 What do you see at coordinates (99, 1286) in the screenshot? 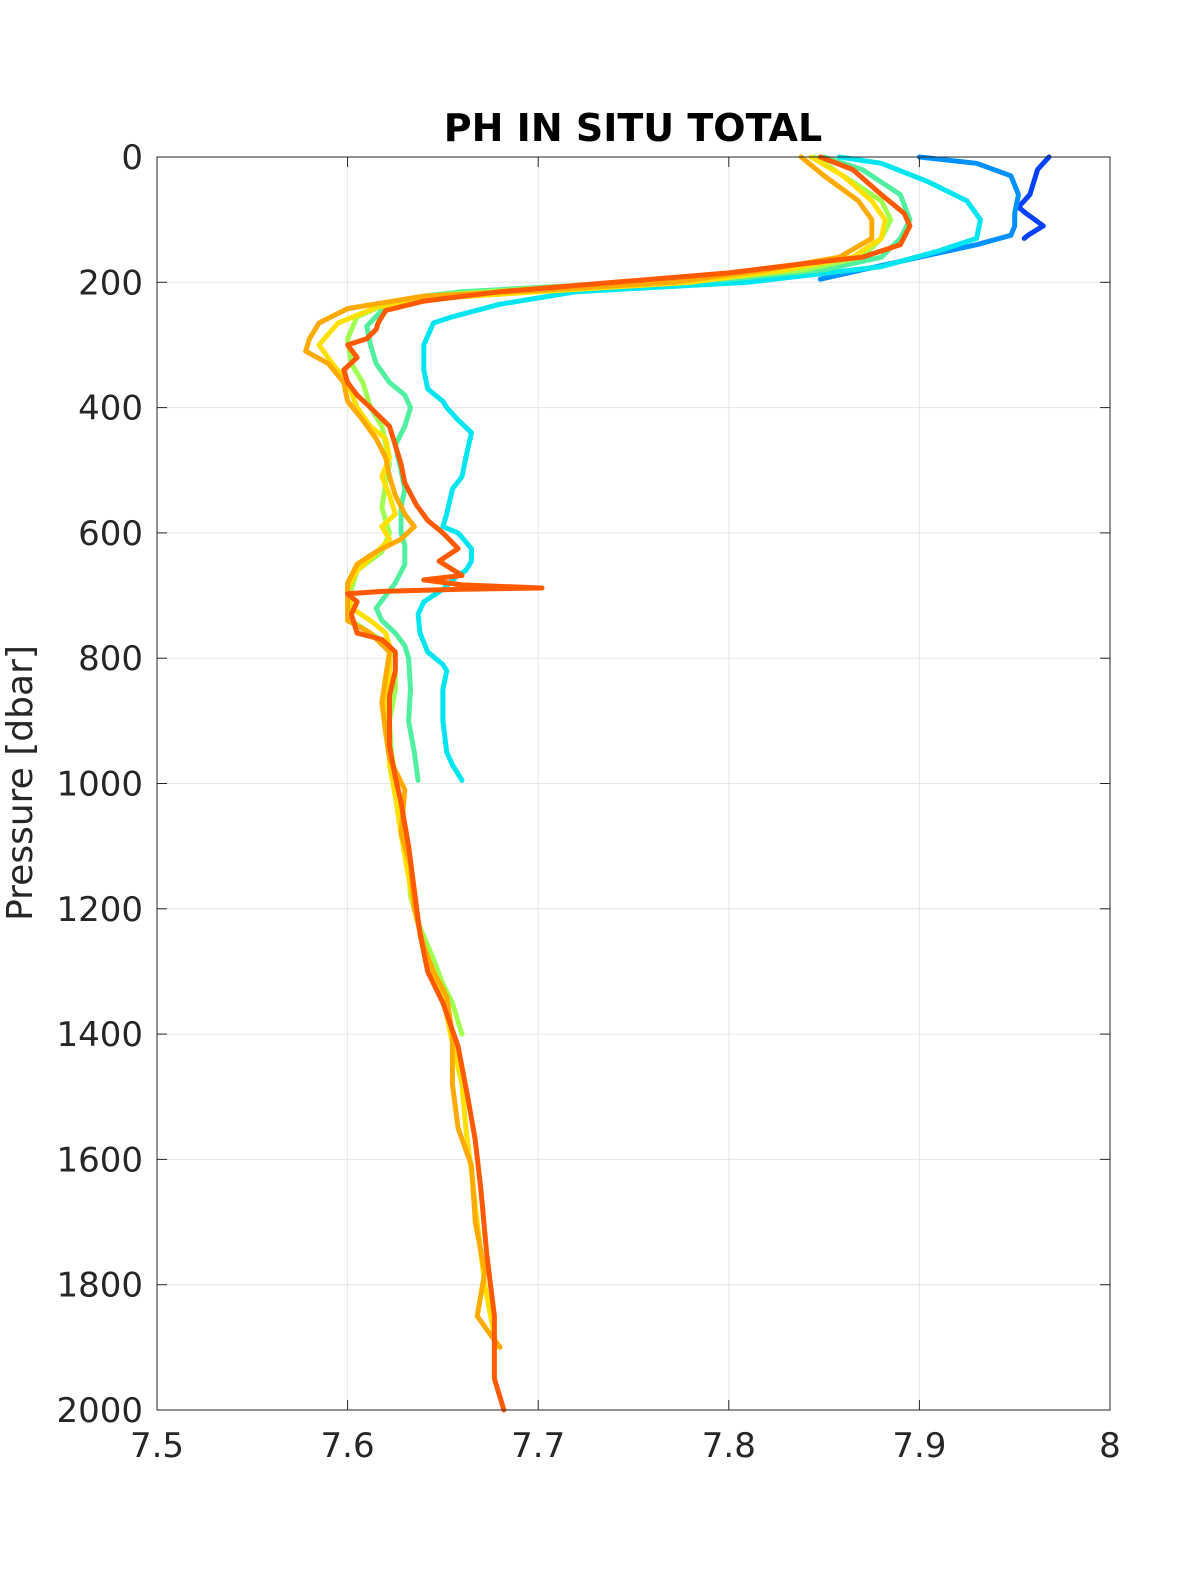
I see `y-tick-label: 1800` at bounding box center [99, 1286].